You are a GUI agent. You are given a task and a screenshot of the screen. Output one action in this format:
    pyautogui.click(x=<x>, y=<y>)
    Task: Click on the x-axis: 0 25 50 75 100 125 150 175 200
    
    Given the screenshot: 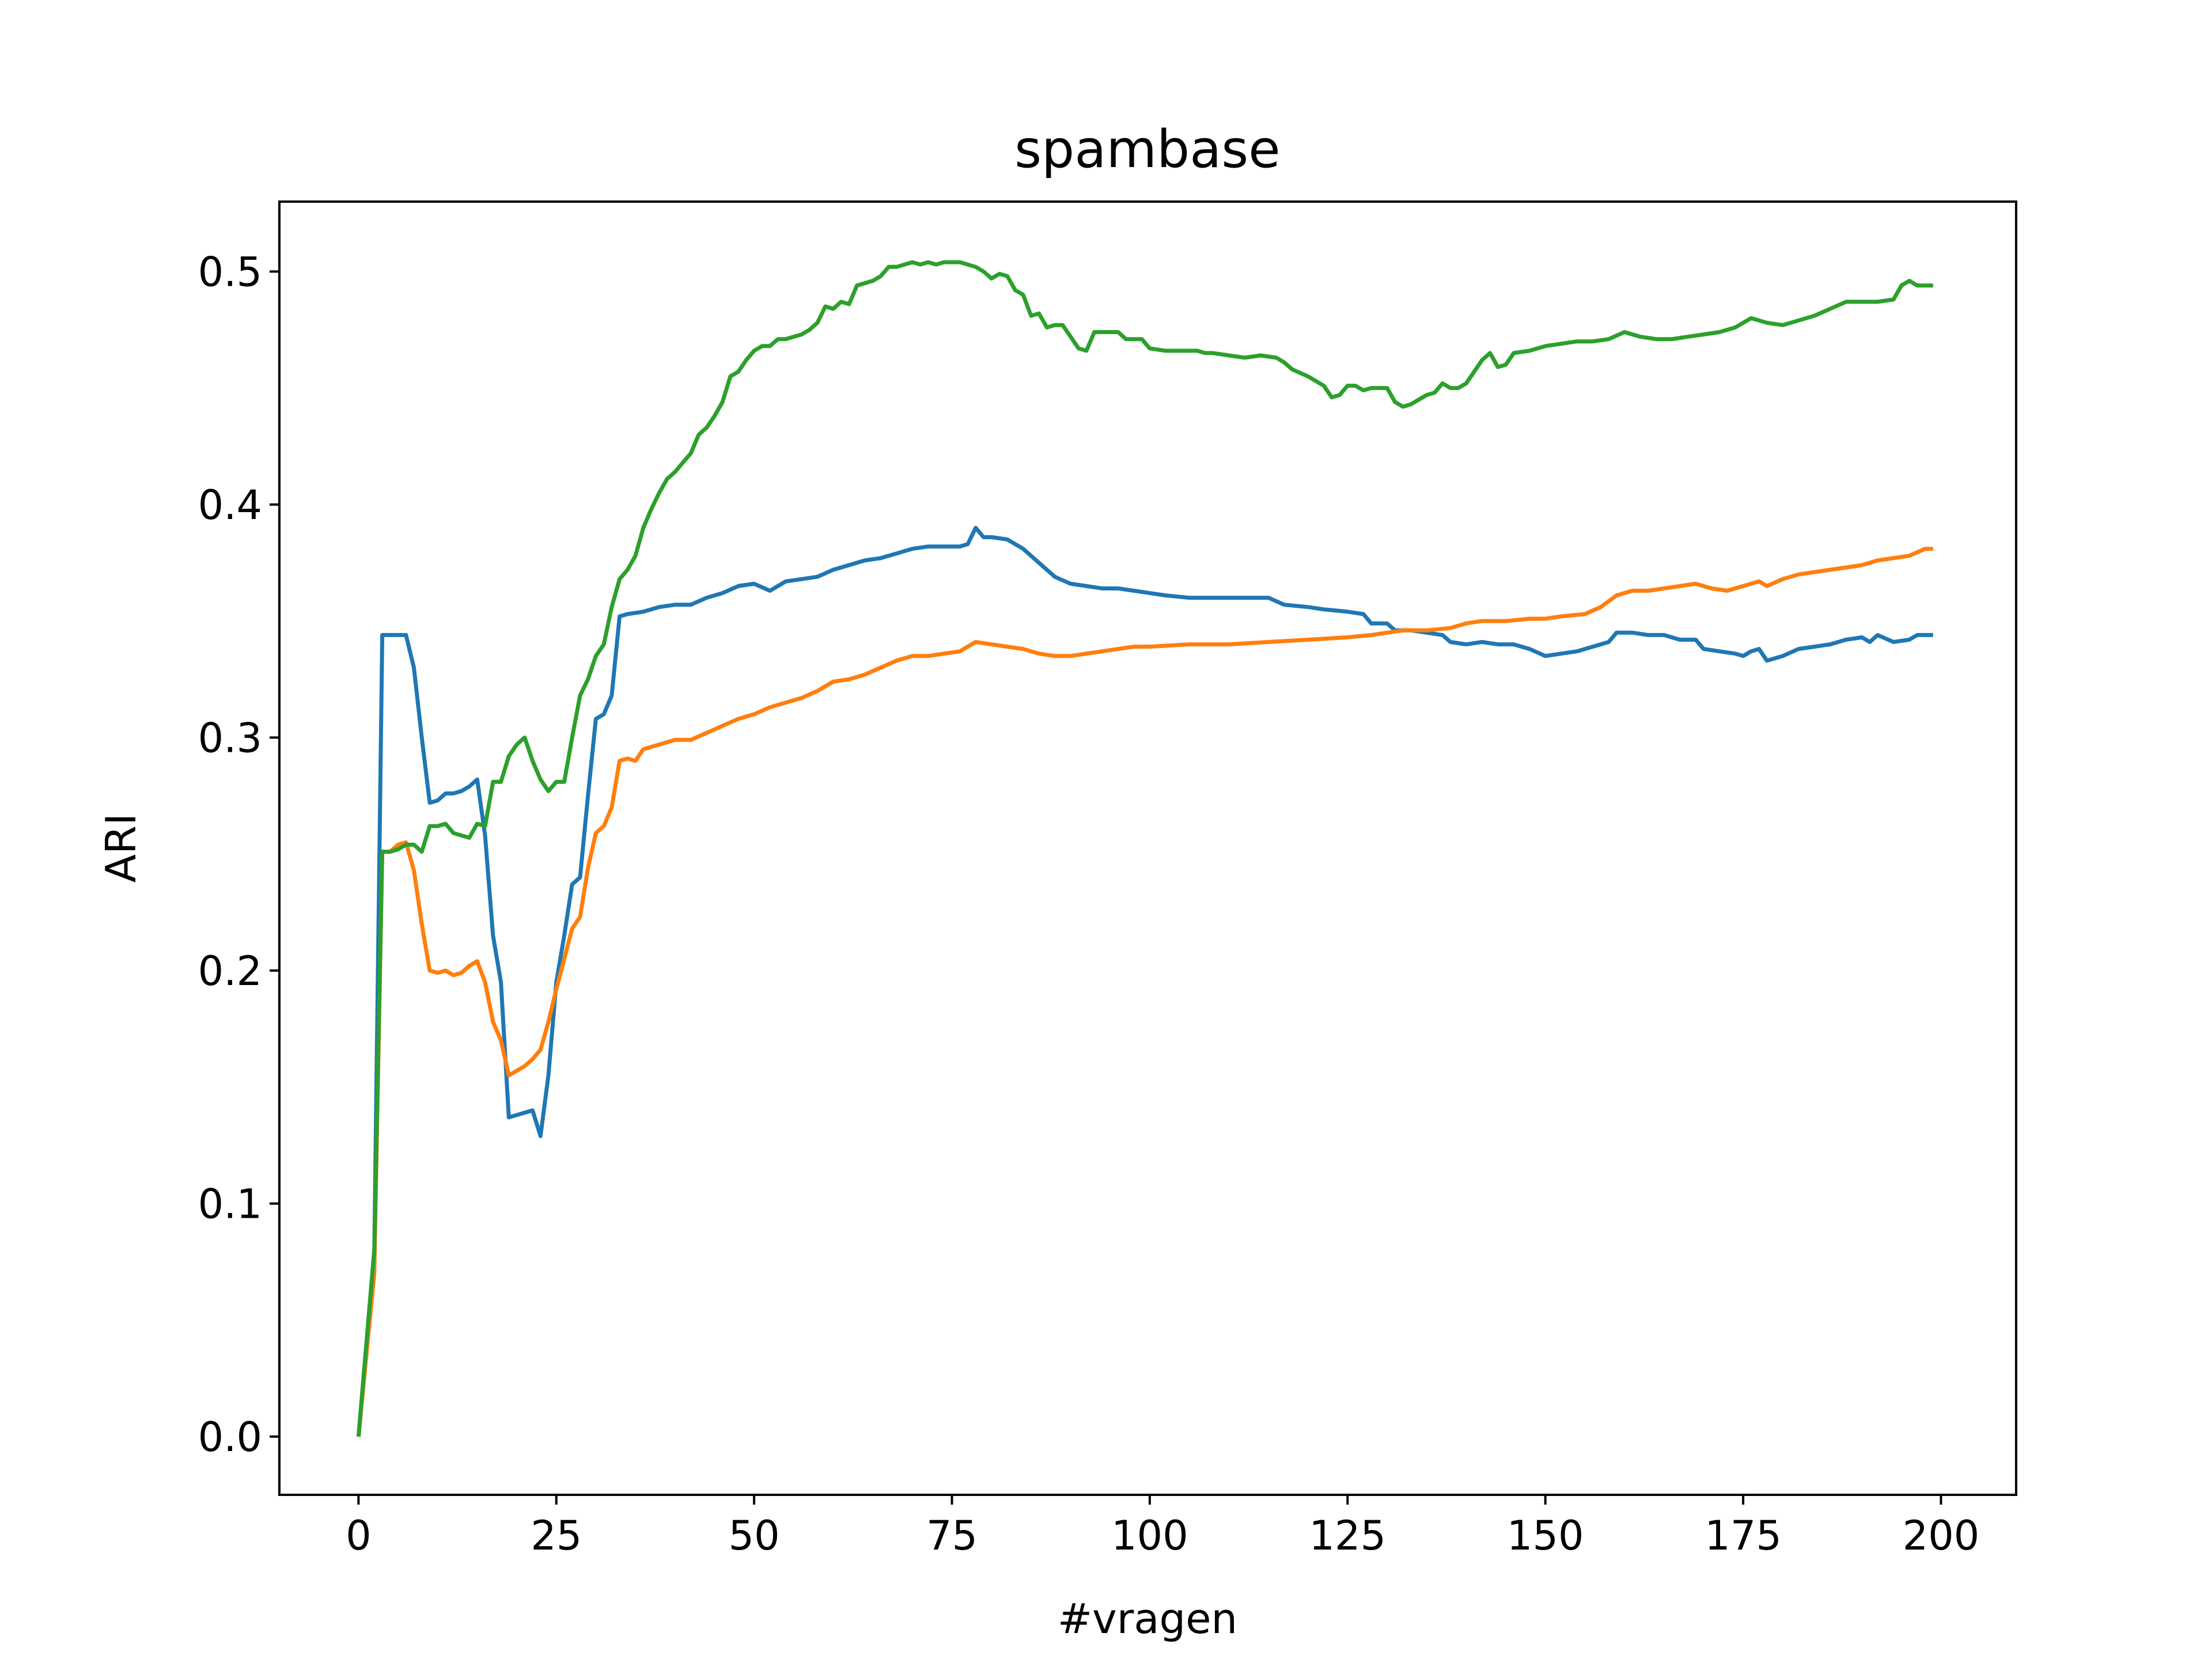 What is the action you would take?
    pyautogui.click(x=1162, y=1527)
    